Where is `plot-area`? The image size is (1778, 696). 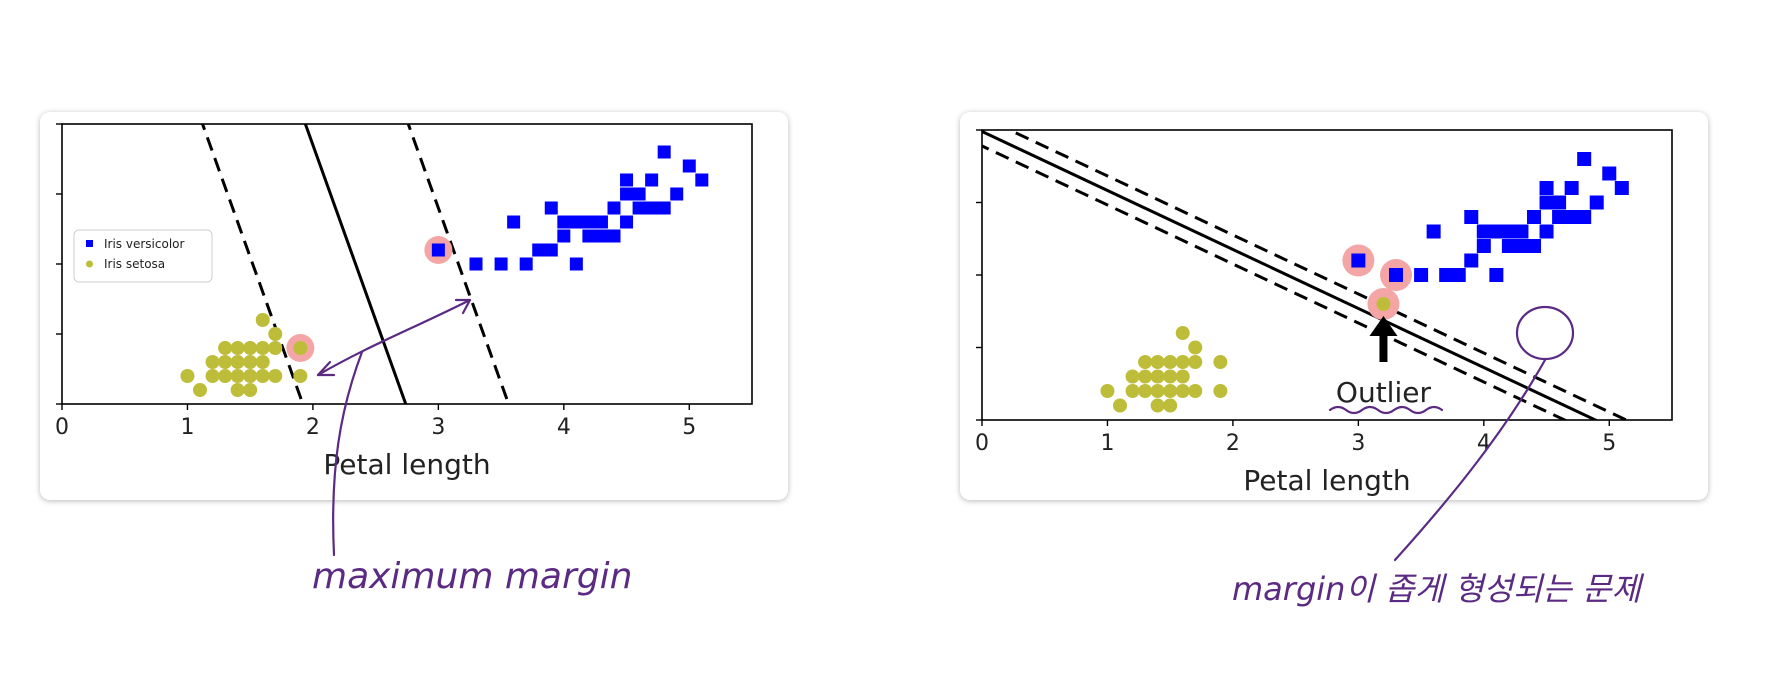 plot-area is located at coordinates (444, 264).